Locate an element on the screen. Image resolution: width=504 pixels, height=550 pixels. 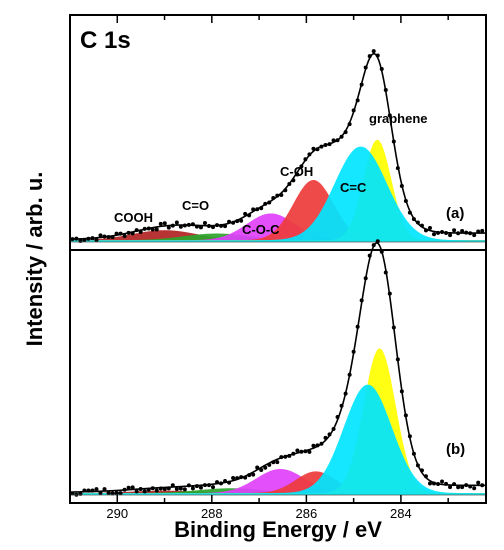
peak-label-c-o-c: C-O-C is located at coordinates (261, 229).